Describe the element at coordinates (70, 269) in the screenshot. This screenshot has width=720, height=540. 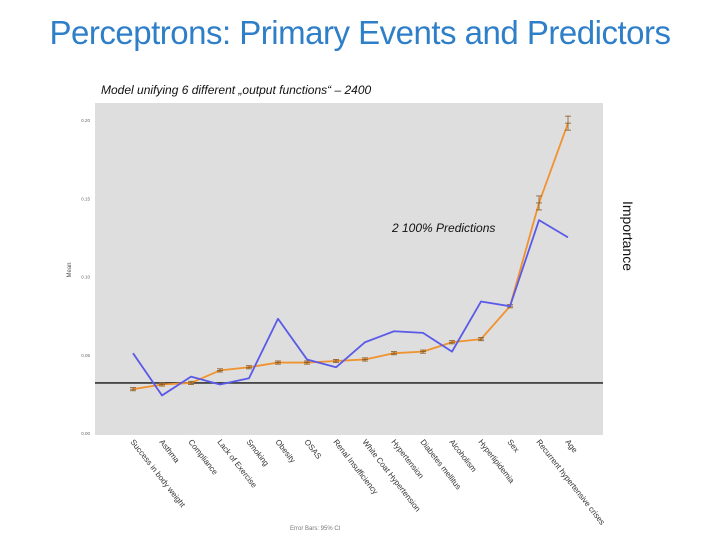
I see `y-axis-label: Mean` at that location.